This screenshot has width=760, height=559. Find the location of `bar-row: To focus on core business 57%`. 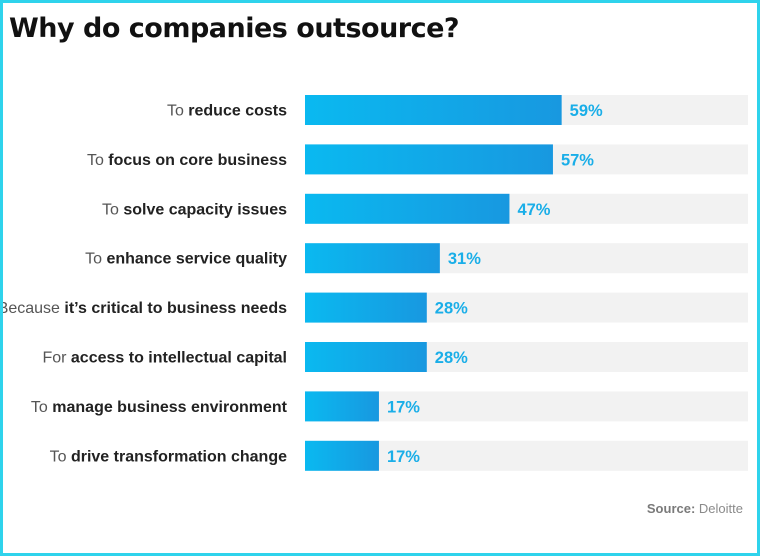

bar-row: To focus on core business 57% is located at coordinates (417, 159).